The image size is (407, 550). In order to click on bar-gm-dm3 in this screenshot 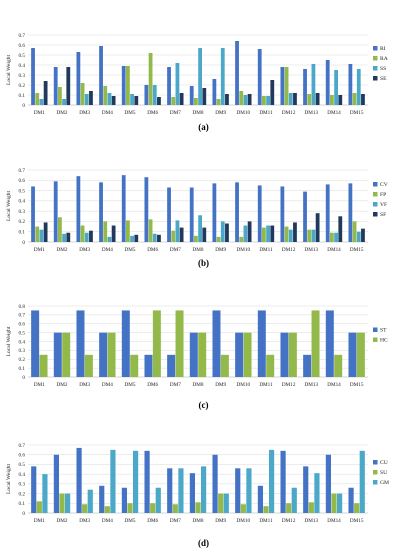, I will do `click(90, 501)`.